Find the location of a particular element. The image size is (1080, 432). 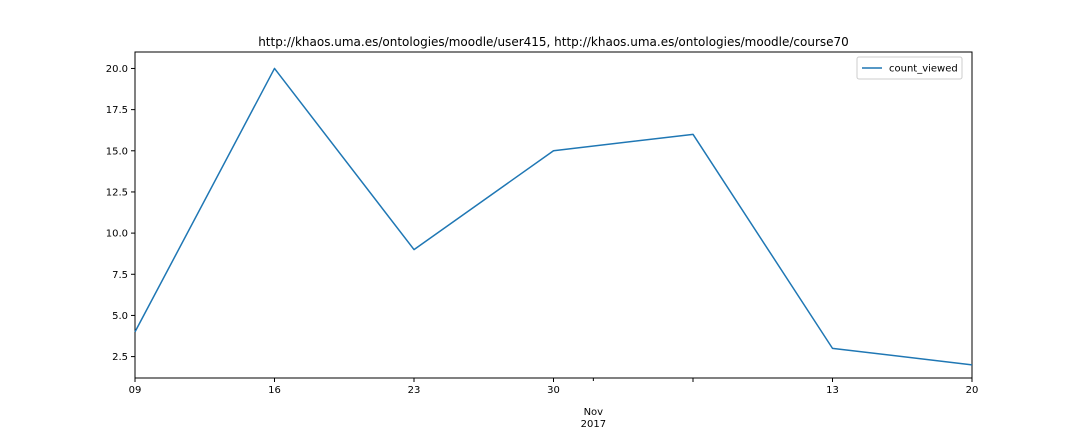

legend-box is located at coordinates (909, 68).